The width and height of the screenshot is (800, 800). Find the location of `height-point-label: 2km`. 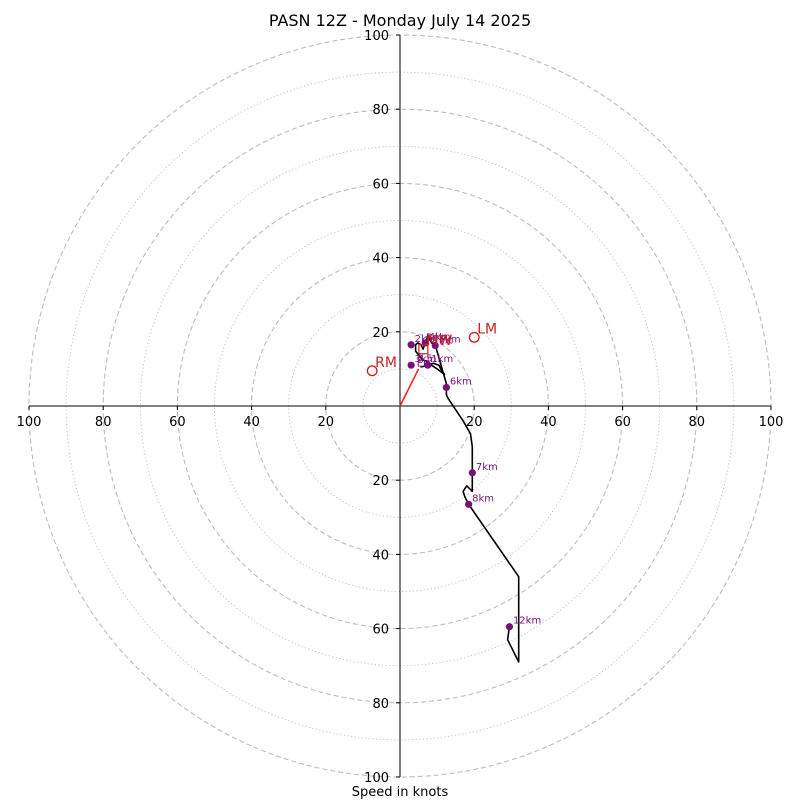

height-point-label: 2km is located at coordinates (426, 339).